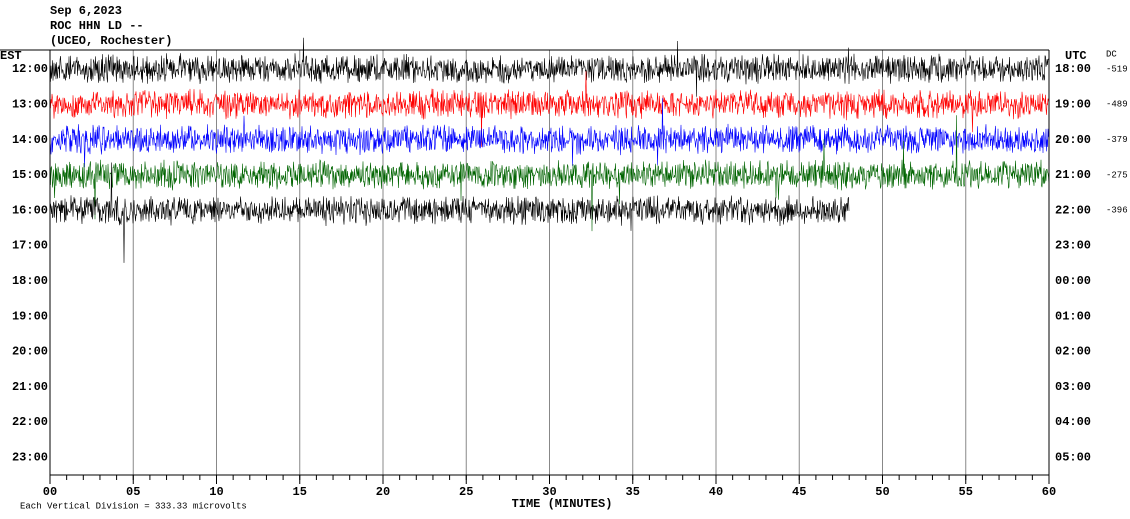 The width and height of the screenshot is (1130, 519). What do you see at coordinates (133, 492) in the screenshot?
I see `x-tick-label: 05` at bounding box center [133, 492].